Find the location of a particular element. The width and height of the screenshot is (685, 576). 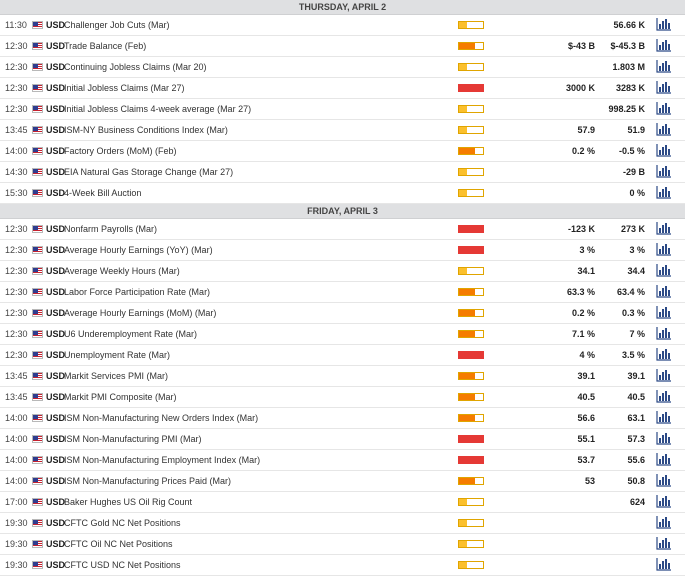

event-name: Markit Services PMI (Mar) is located at coordinates (116, 376).